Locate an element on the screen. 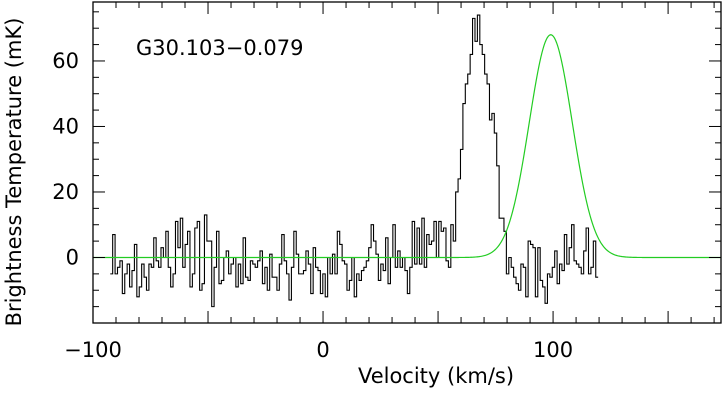 The height and width of the screenshot is (415, 722). x-axis-title: Velocity (km/s) is located at coordinates (436, 376).